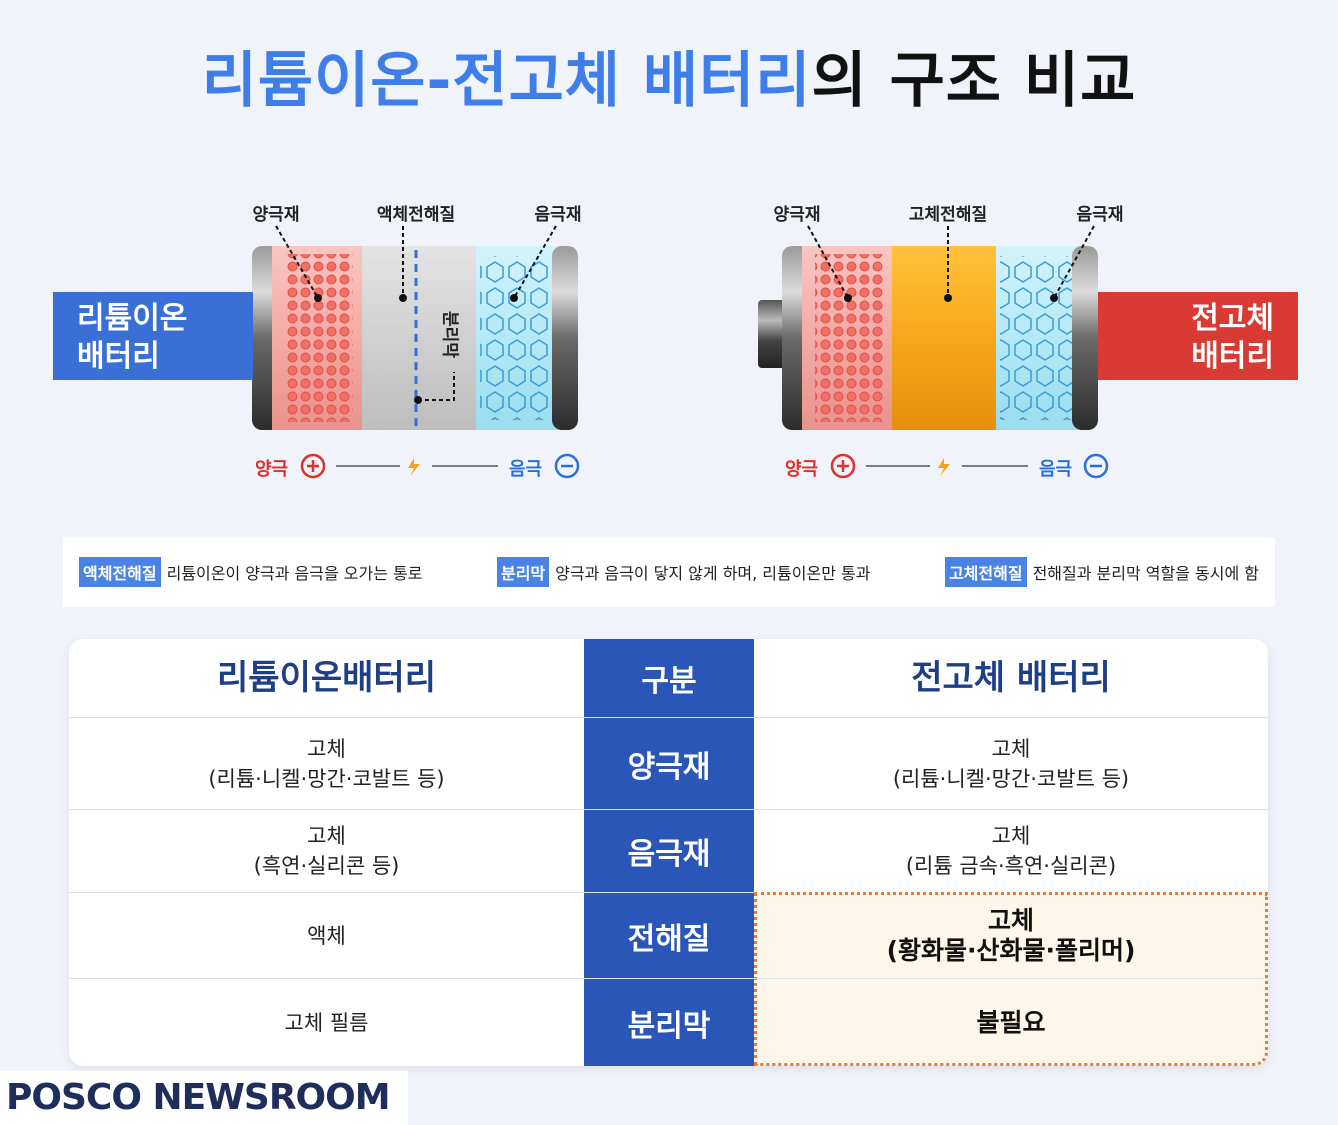 The image size is (1338, 1125). Describe the element at coordinates (1011, 935) in the screenshot. I see `cell-right: 고체 (황화물·산화물·폴리머)` at that location.